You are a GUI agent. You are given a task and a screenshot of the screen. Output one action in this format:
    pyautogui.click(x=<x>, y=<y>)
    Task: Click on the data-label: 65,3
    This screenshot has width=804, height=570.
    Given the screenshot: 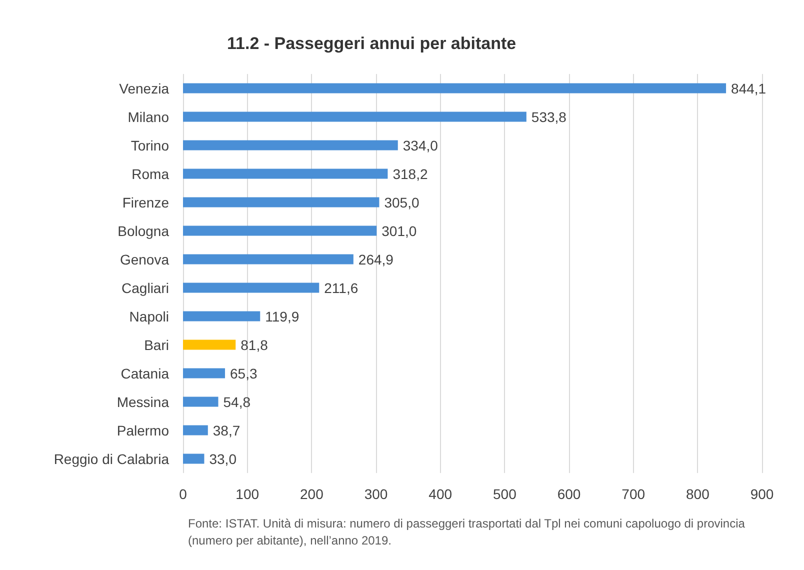 What is the action you would take?
    pyautogui.click(x=244, y=373)
    